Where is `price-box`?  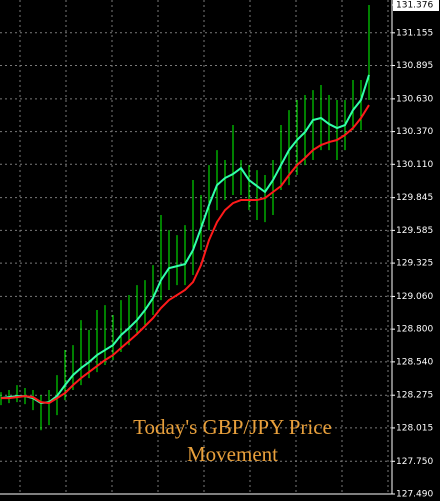
price-box is located at coordinates (416, 5).